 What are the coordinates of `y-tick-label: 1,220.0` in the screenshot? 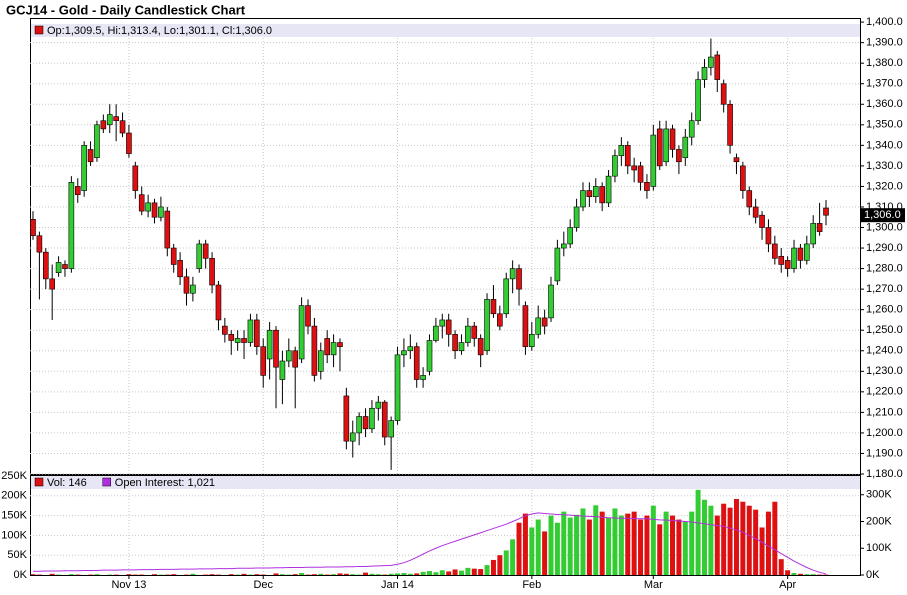 It's located at (884, 392).